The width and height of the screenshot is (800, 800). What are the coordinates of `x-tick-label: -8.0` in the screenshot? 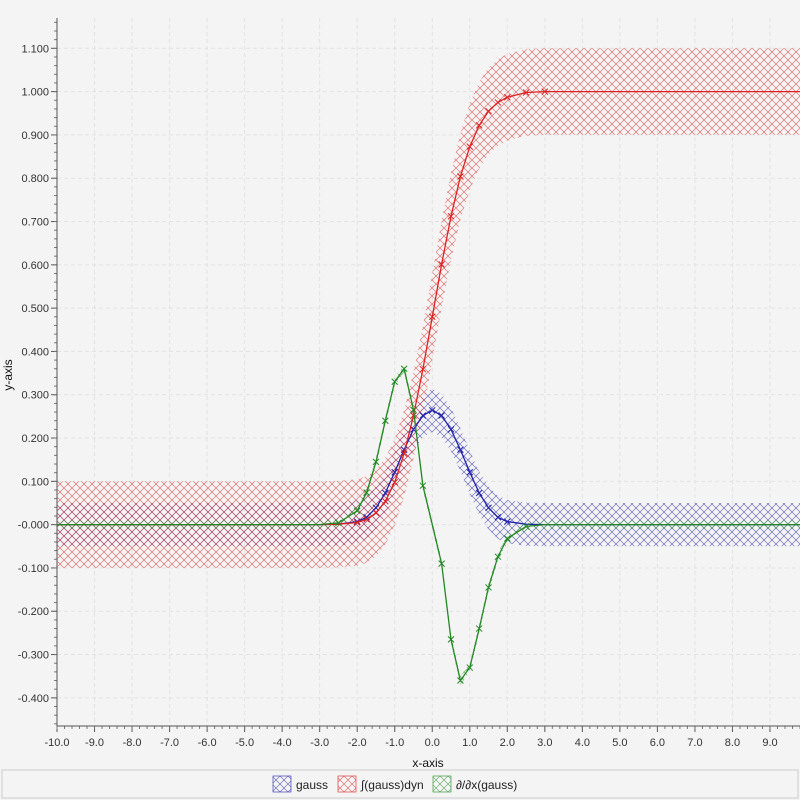 It's located at (132, 743).